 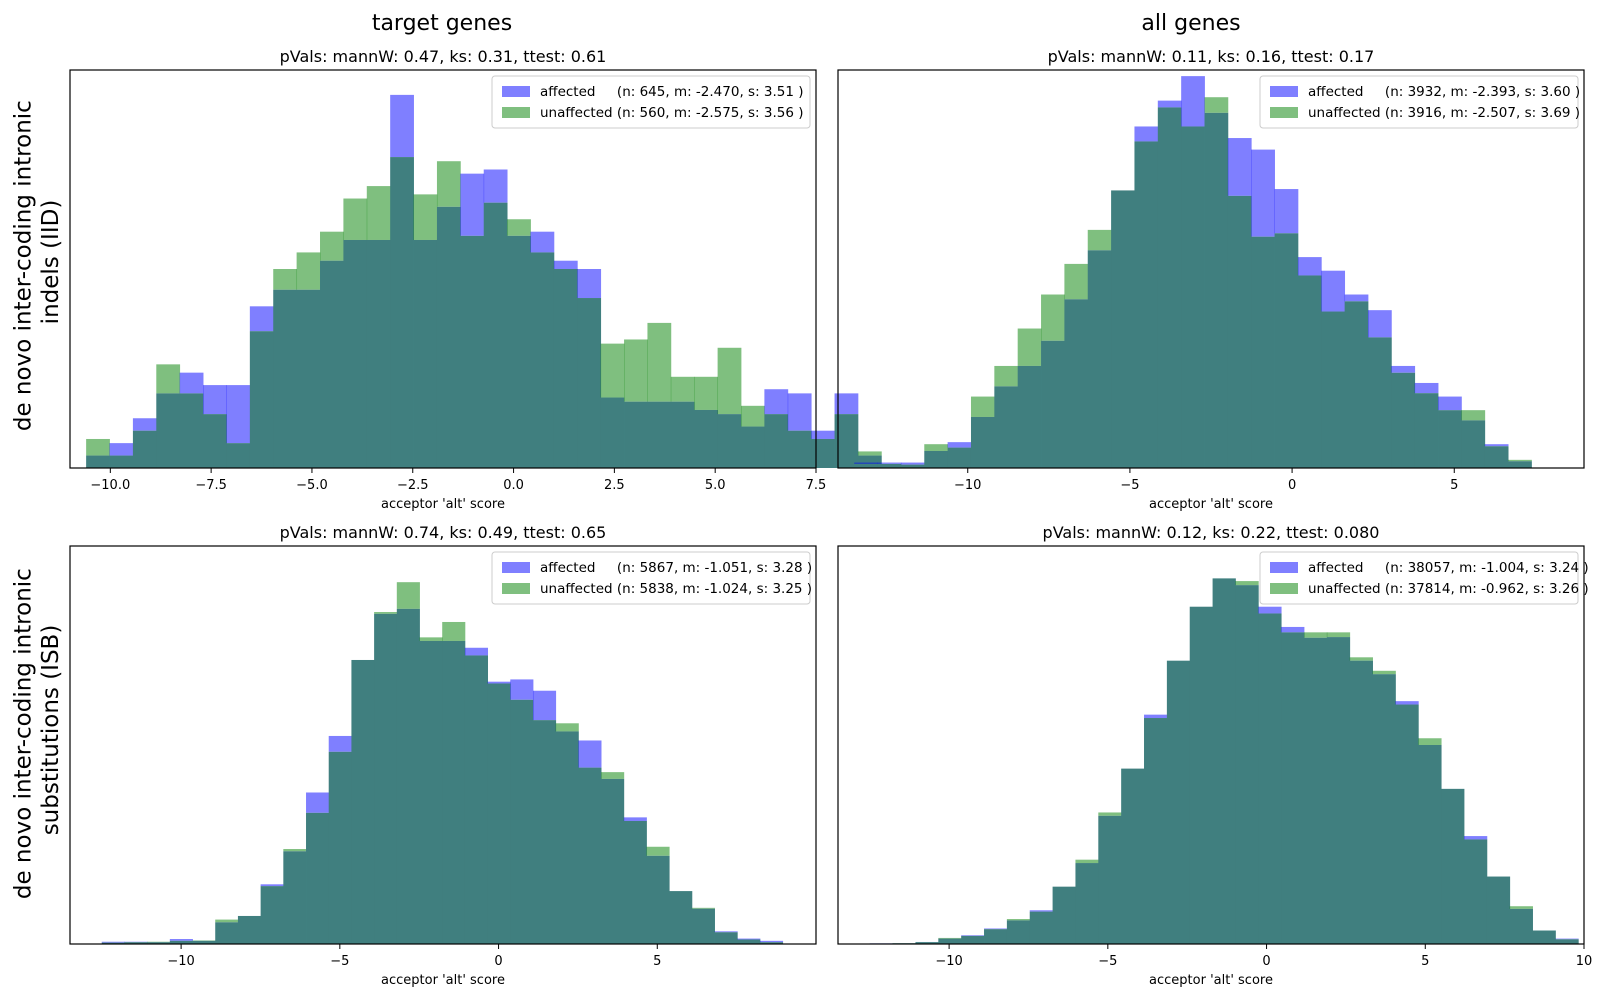 I want to click on x-axis-label: acceptor 'alt' score, so click(x=443, y=504).